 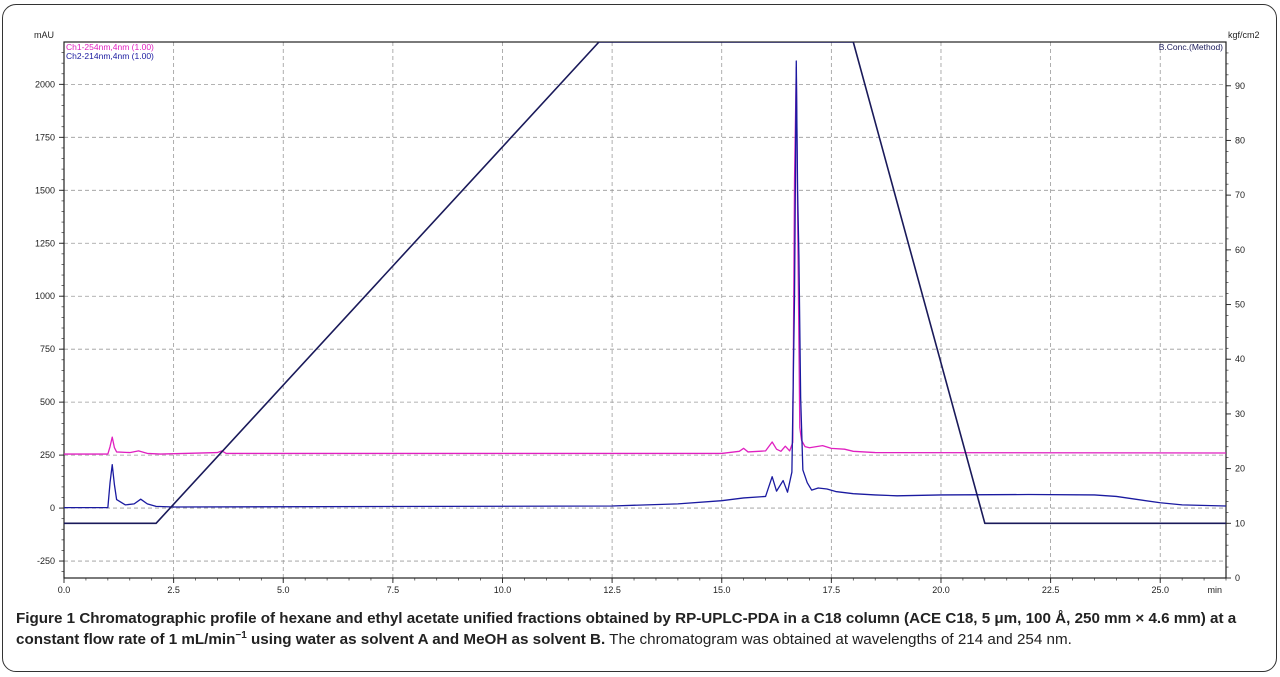 I want to click on y-left-tick-label: 250, so click(x=47, y=455).